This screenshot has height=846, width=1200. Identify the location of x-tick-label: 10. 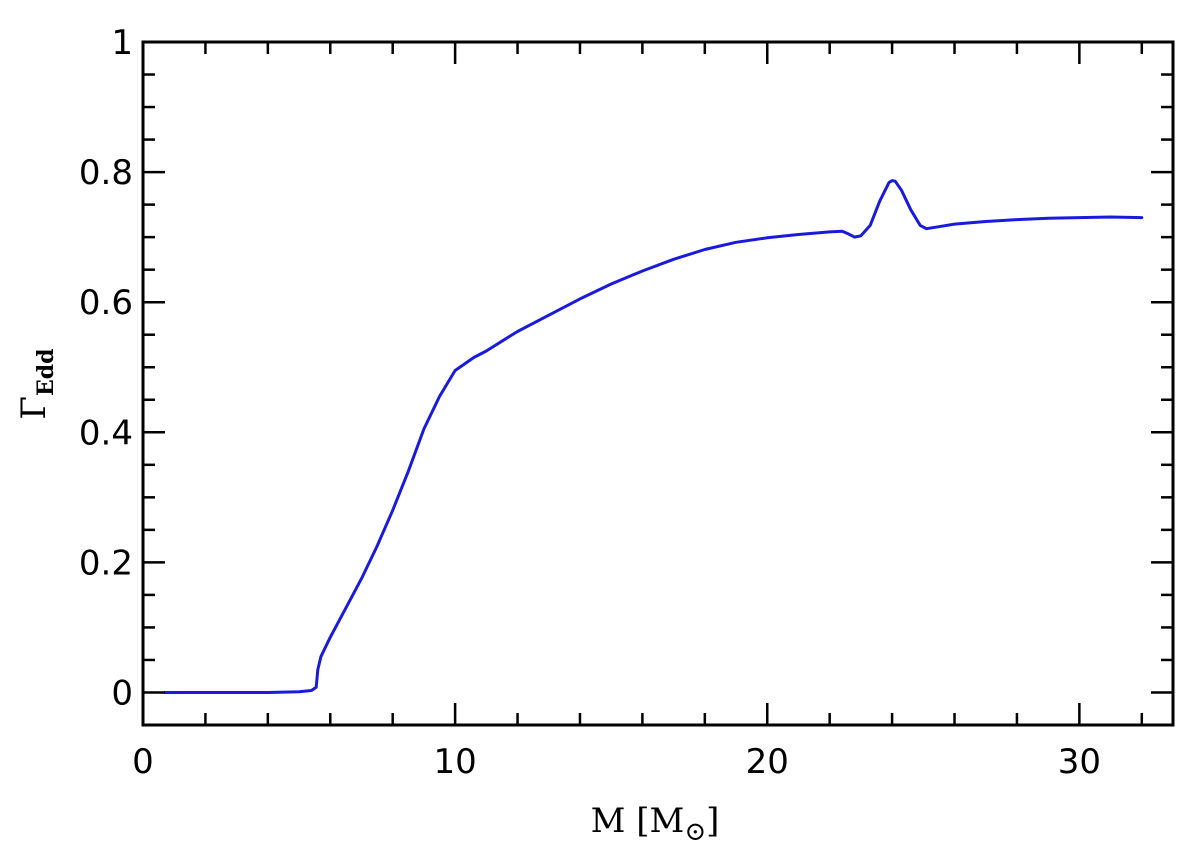
(454, 762).